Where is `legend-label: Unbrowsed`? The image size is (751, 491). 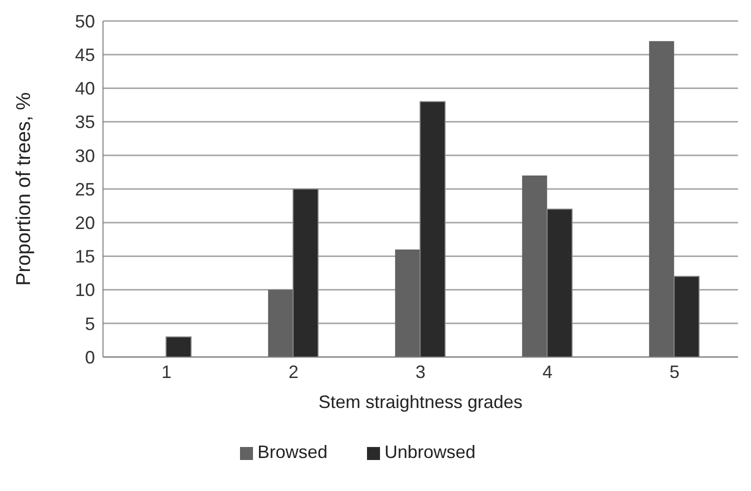 legend-label: Unbrowsed is located at coordinates (430, 452).